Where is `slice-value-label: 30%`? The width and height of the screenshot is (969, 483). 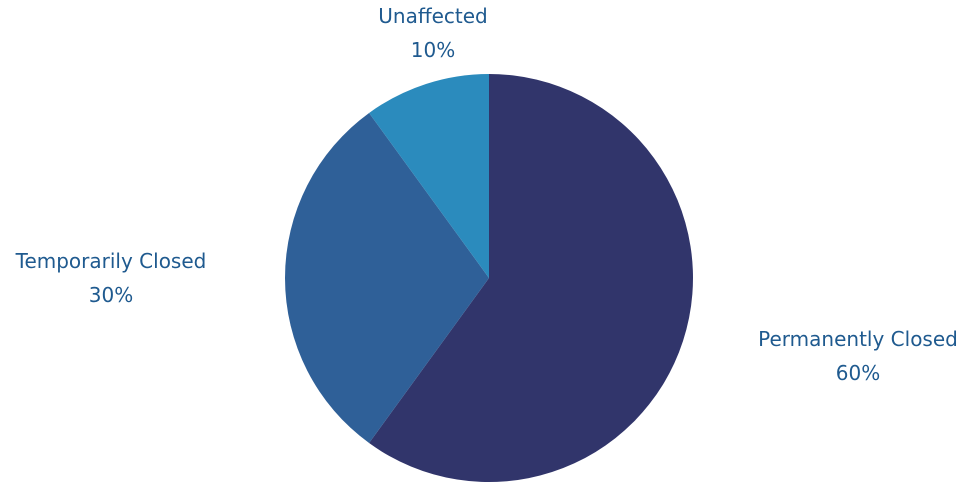
slice-value-label: 30% is located at coordinates (111, 295).